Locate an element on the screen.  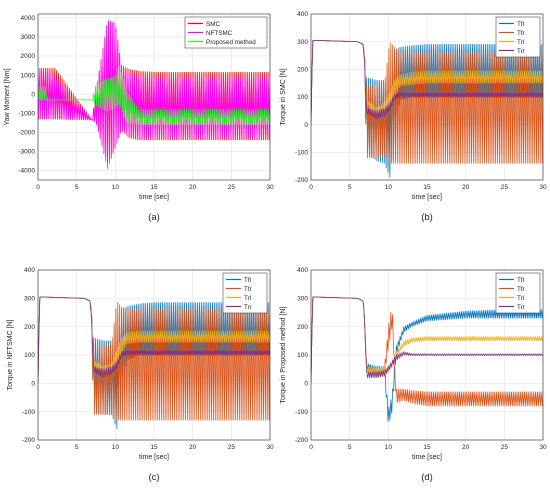
panel-caption: (d) is located at coordinates (427, 477).